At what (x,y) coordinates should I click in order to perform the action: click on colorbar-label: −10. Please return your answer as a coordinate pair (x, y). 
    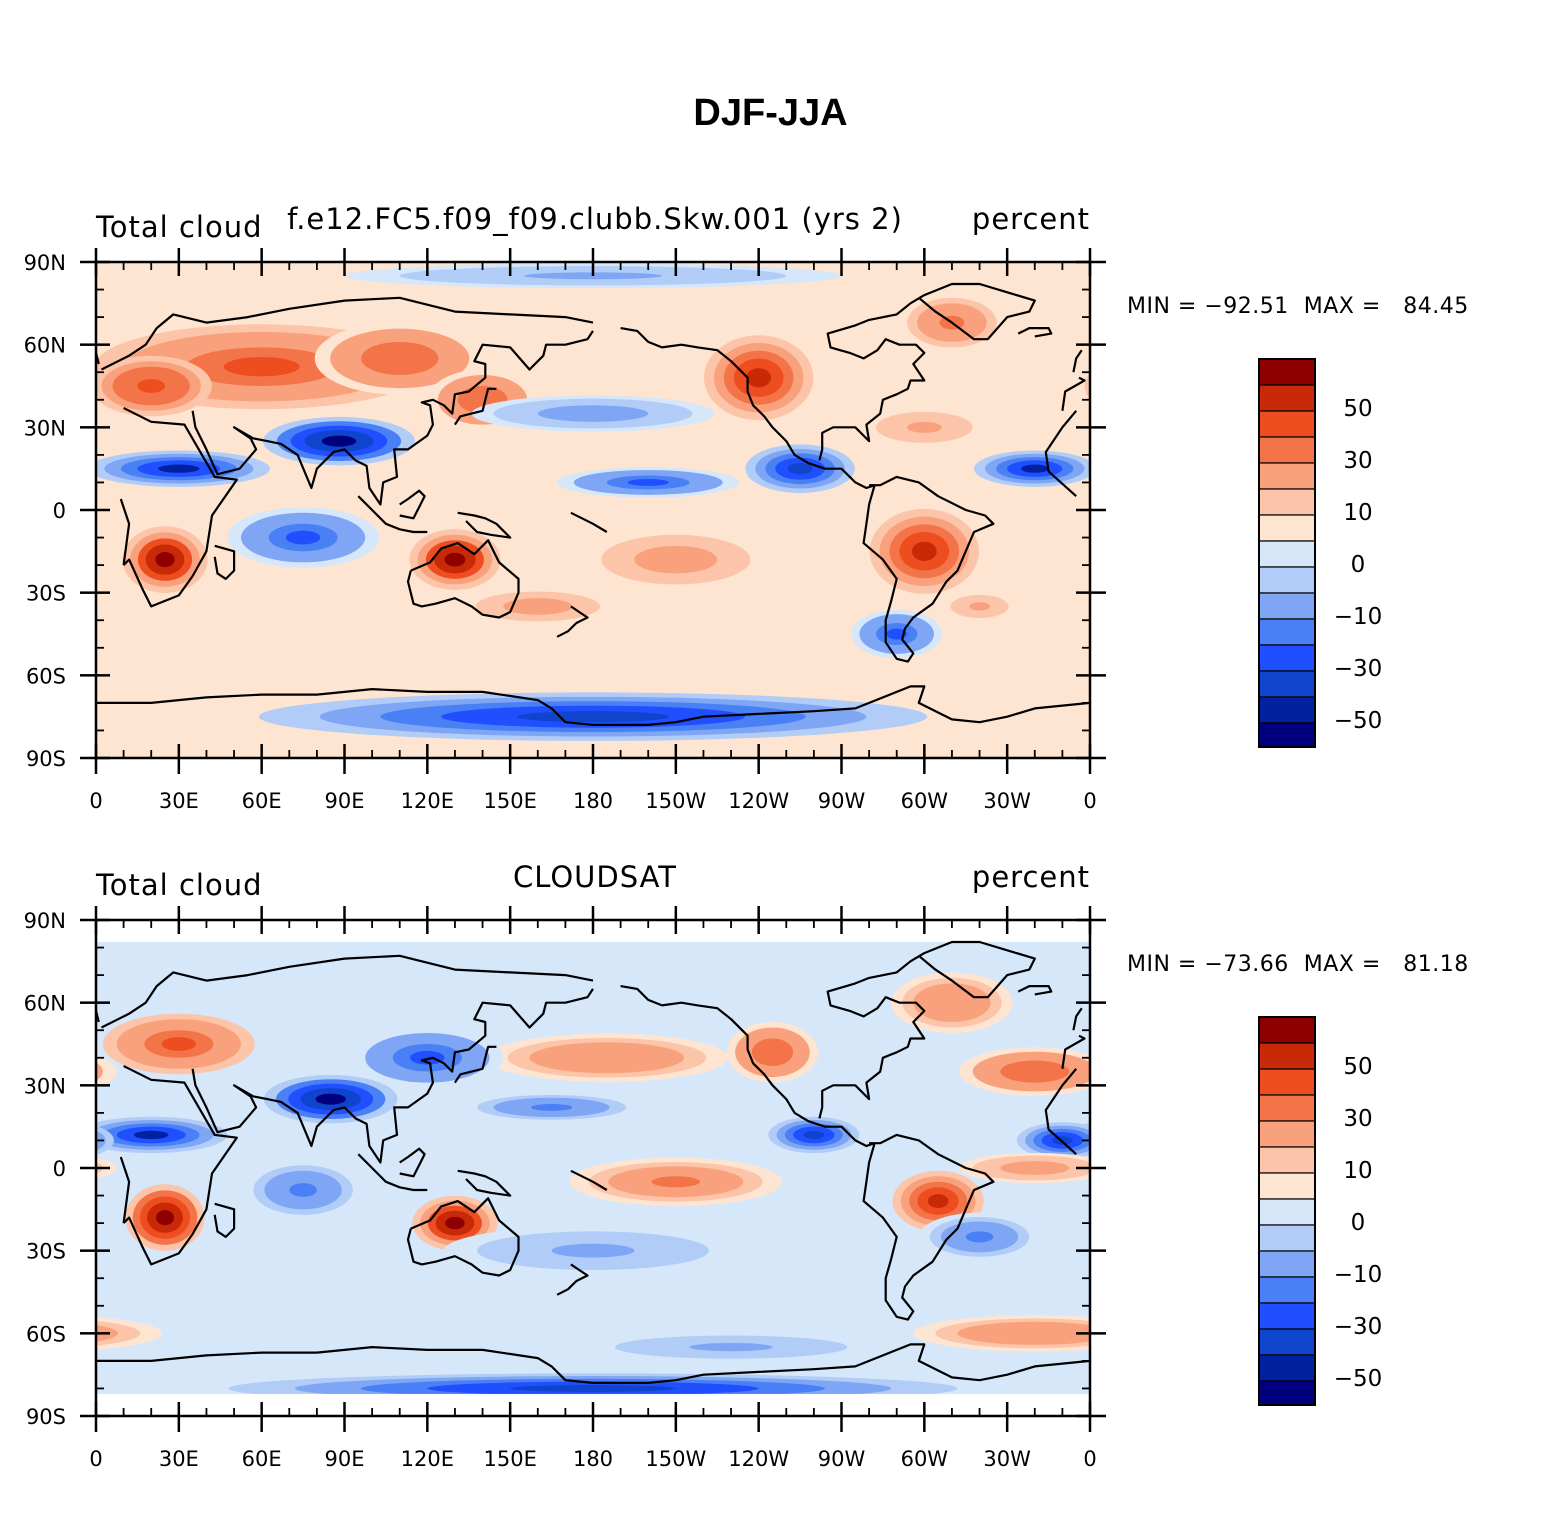
    Looking at the image, I should click on (1358, 617).